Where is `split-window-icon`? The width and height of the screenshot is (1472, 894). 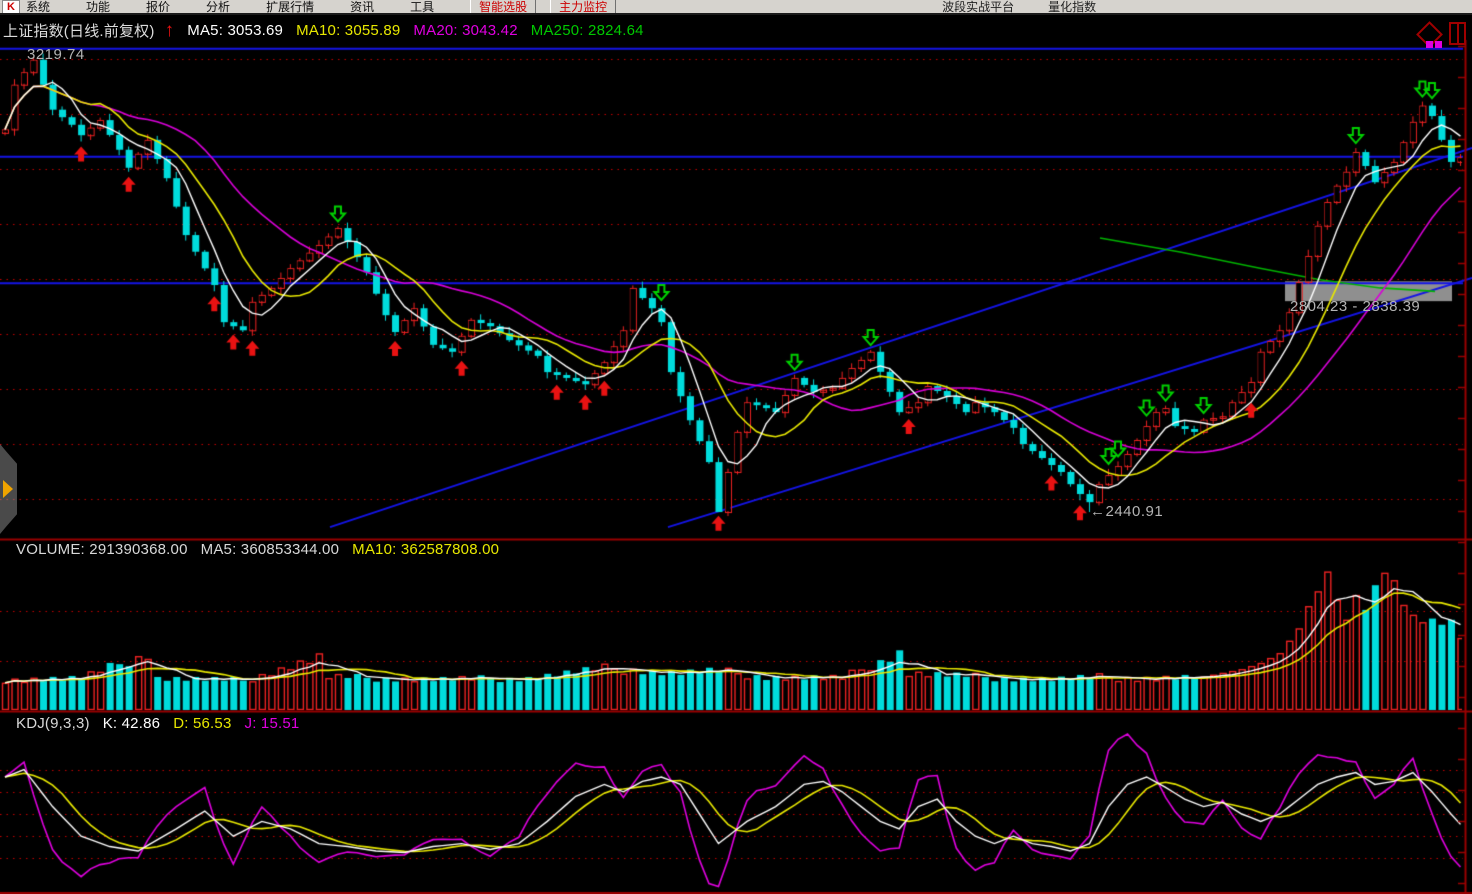 split-window-icon is located at coordinates (1457, 33).